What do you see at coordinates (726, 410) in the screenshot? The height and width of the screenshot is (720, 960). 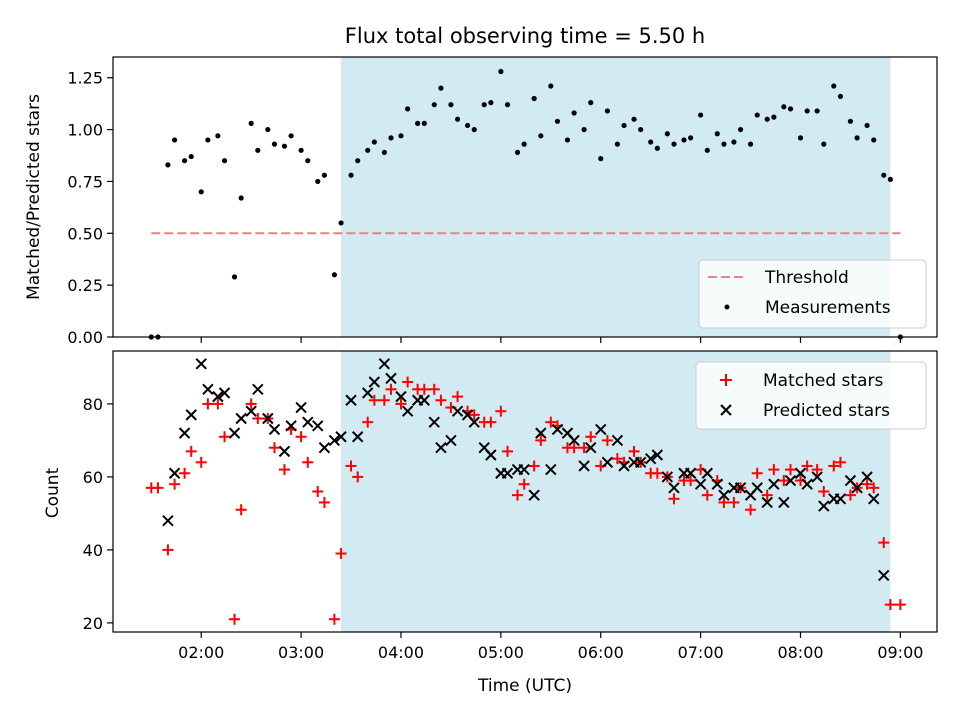 I see `predicted-legend-swatch` at bounding box center [726, 410].